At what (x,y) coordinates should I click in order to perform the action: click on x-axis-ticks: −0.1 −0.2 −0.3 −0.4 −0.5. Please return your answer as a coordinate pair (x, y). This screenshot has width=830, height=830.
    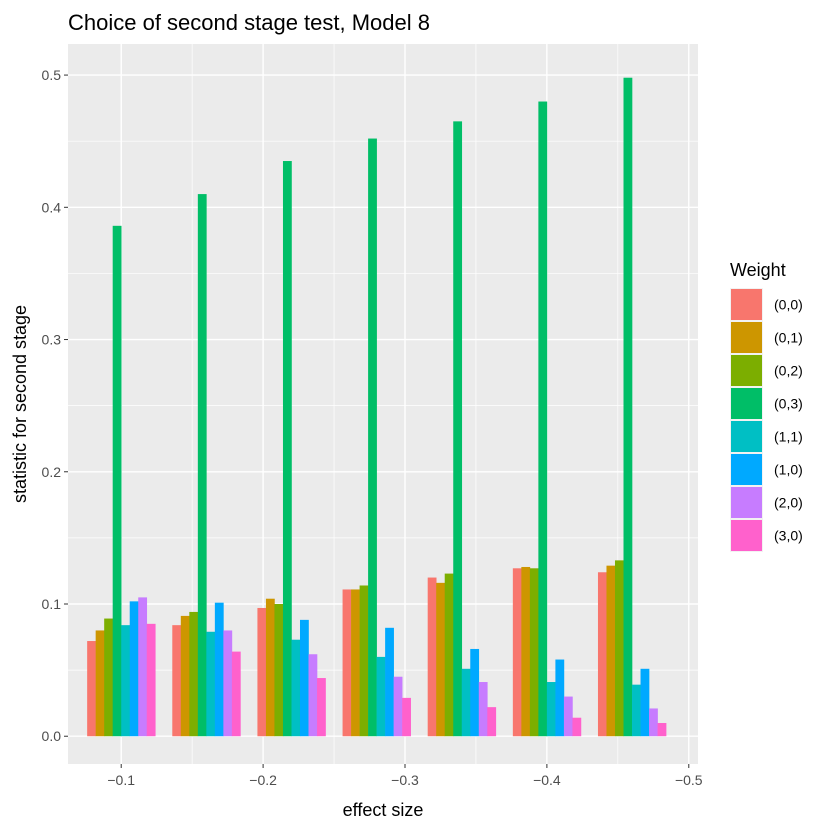
    Looking at the image, I should click on (405, 776).